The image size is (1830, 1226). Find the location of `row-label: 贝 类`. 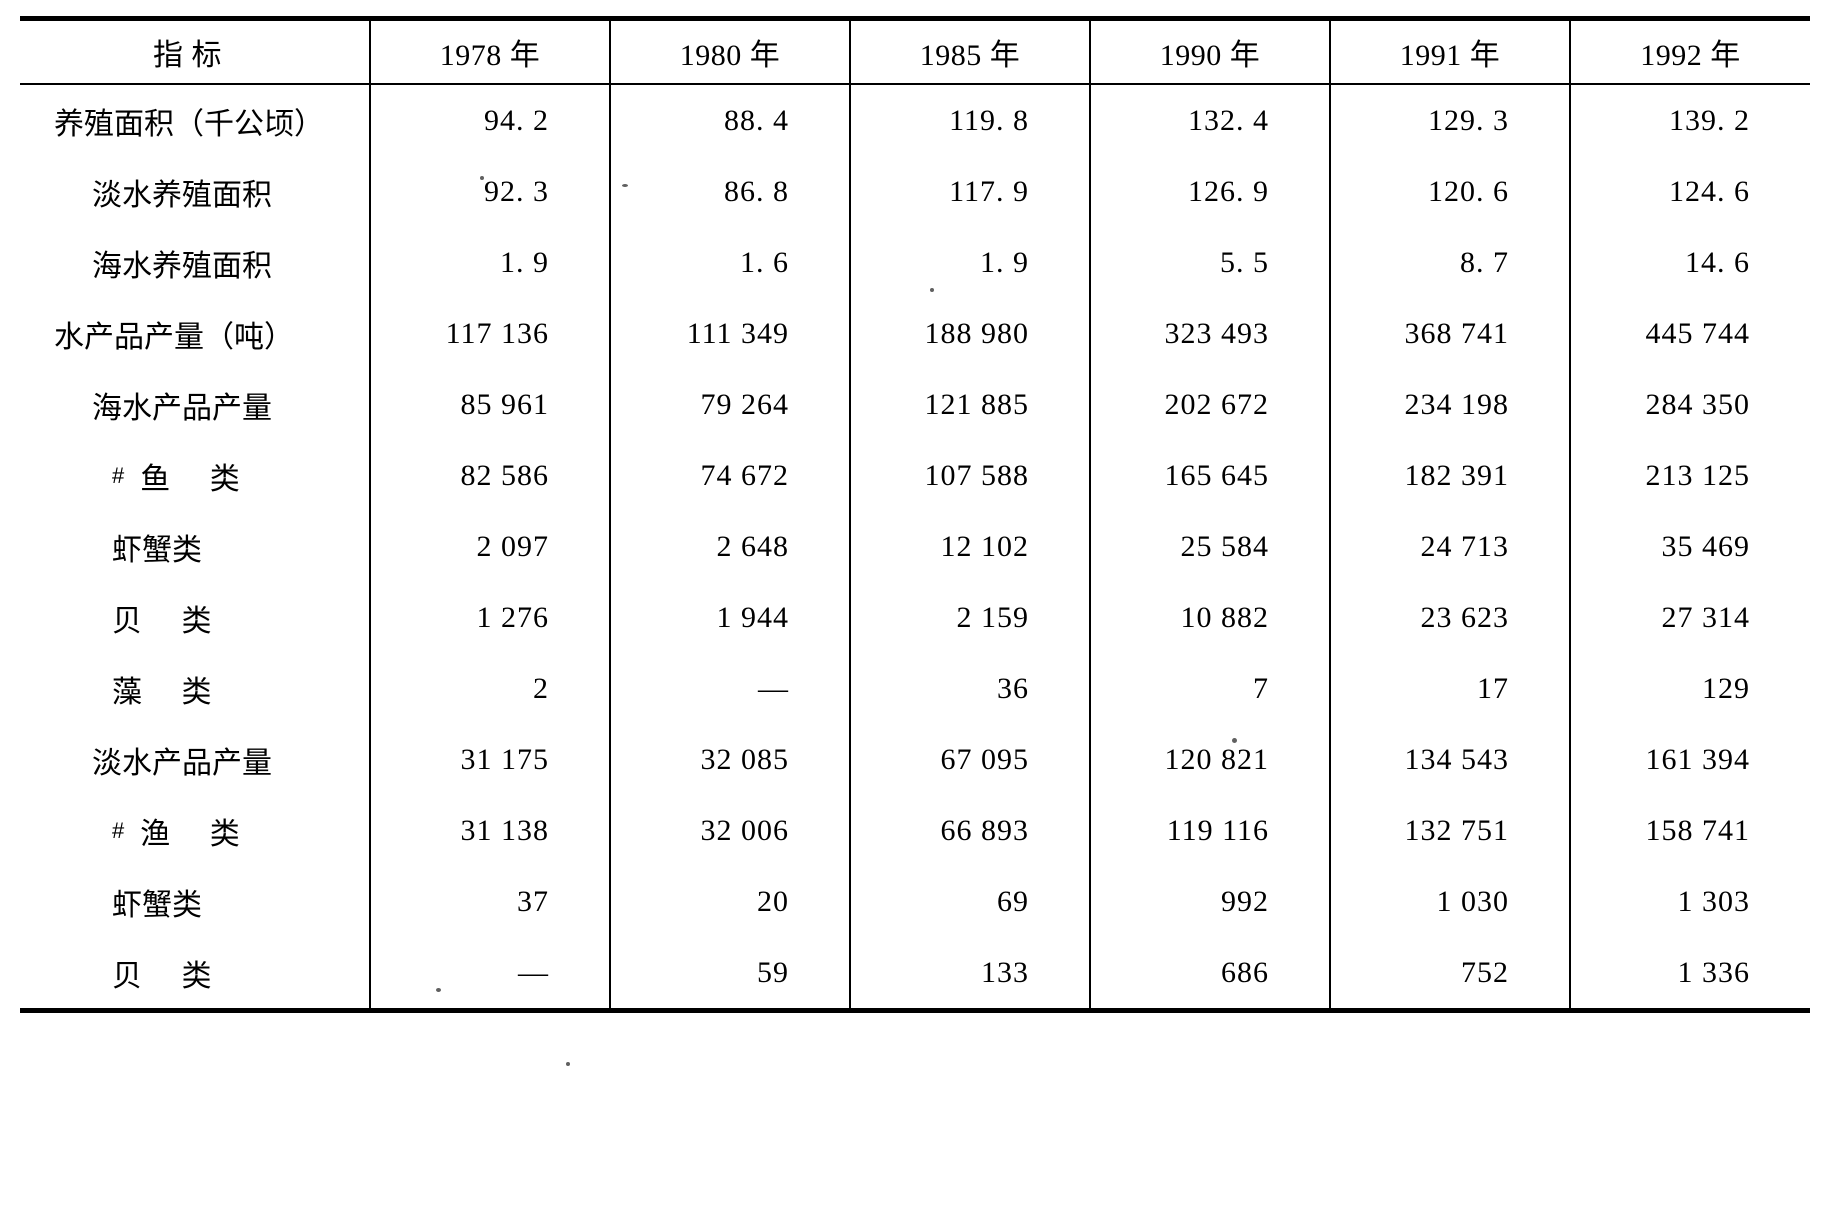

row-label: 贝 类 is located at coordinates (195, 975).